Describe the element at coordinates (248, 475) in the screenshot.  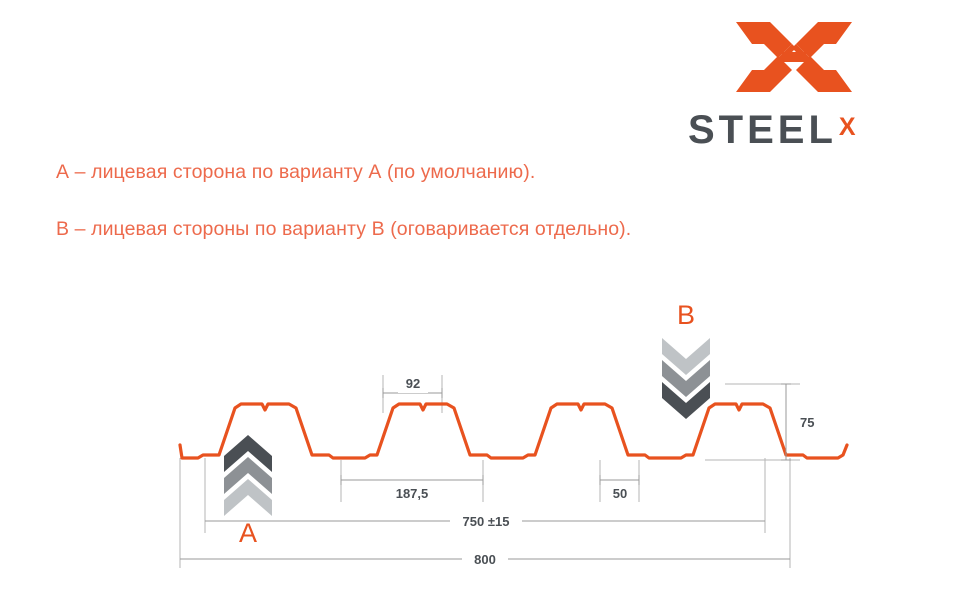
I see `marker-a-chevron-icon` at that location.